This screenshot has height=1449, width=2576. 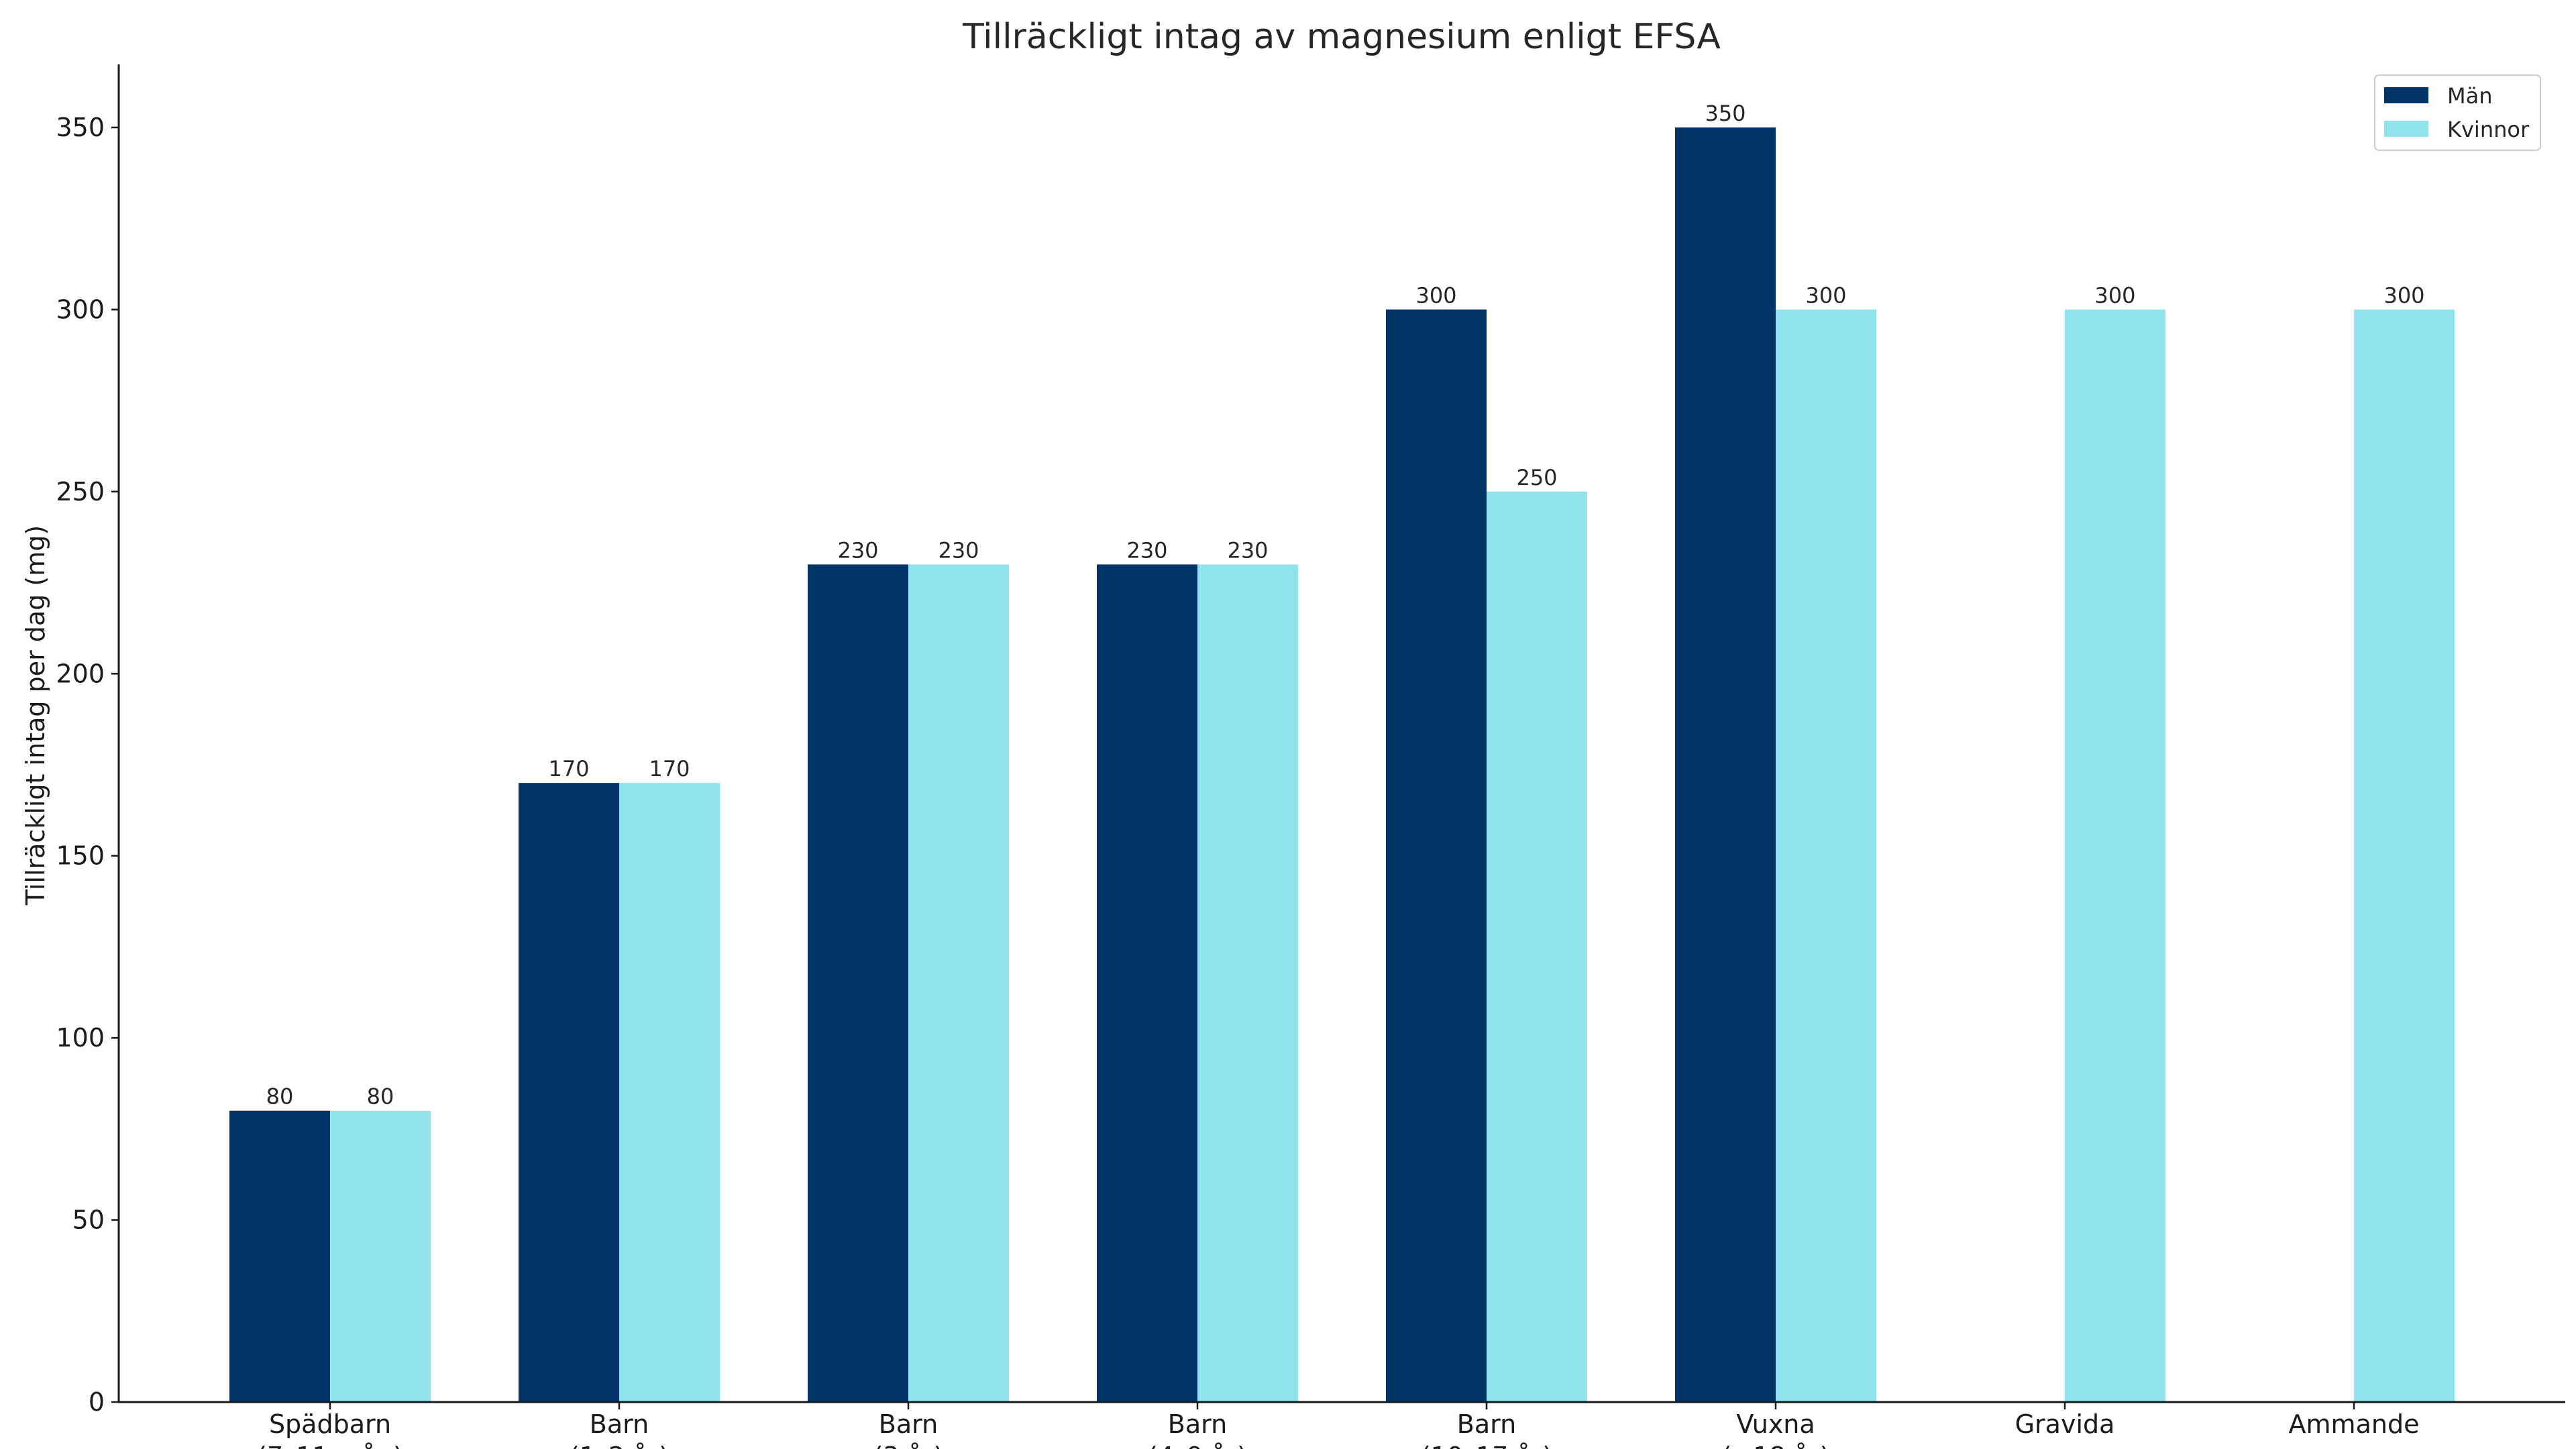 What do you see at coordinates (1197, 1445) in the screenshot?
I see `x-tick-label: (4–9 år)` at bounding box center [1197, 1445].